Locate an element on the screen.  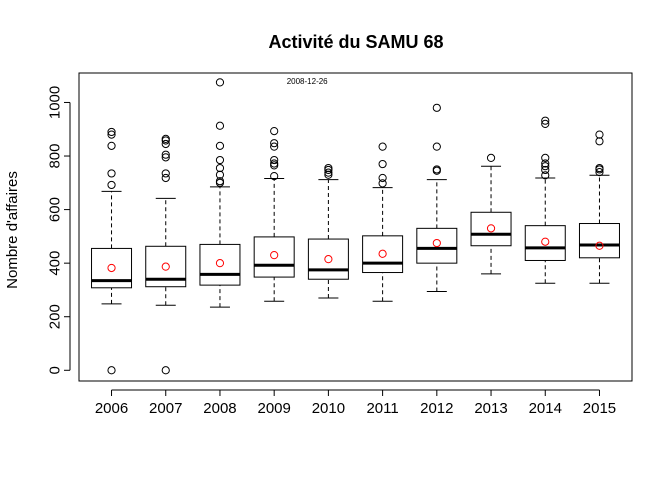
x-tick-label: 2015 is located at coordinates (599, 408).